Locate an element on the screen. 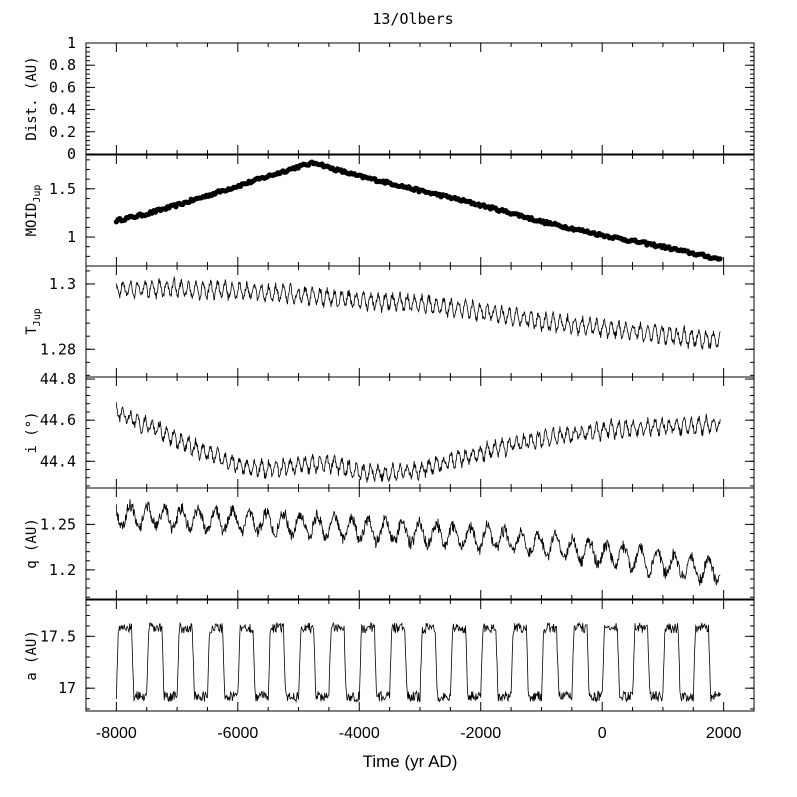 The height and width of the screenshot is (797, 797). y-axis-label: MOIDJup is located at coordinates (33, 211).